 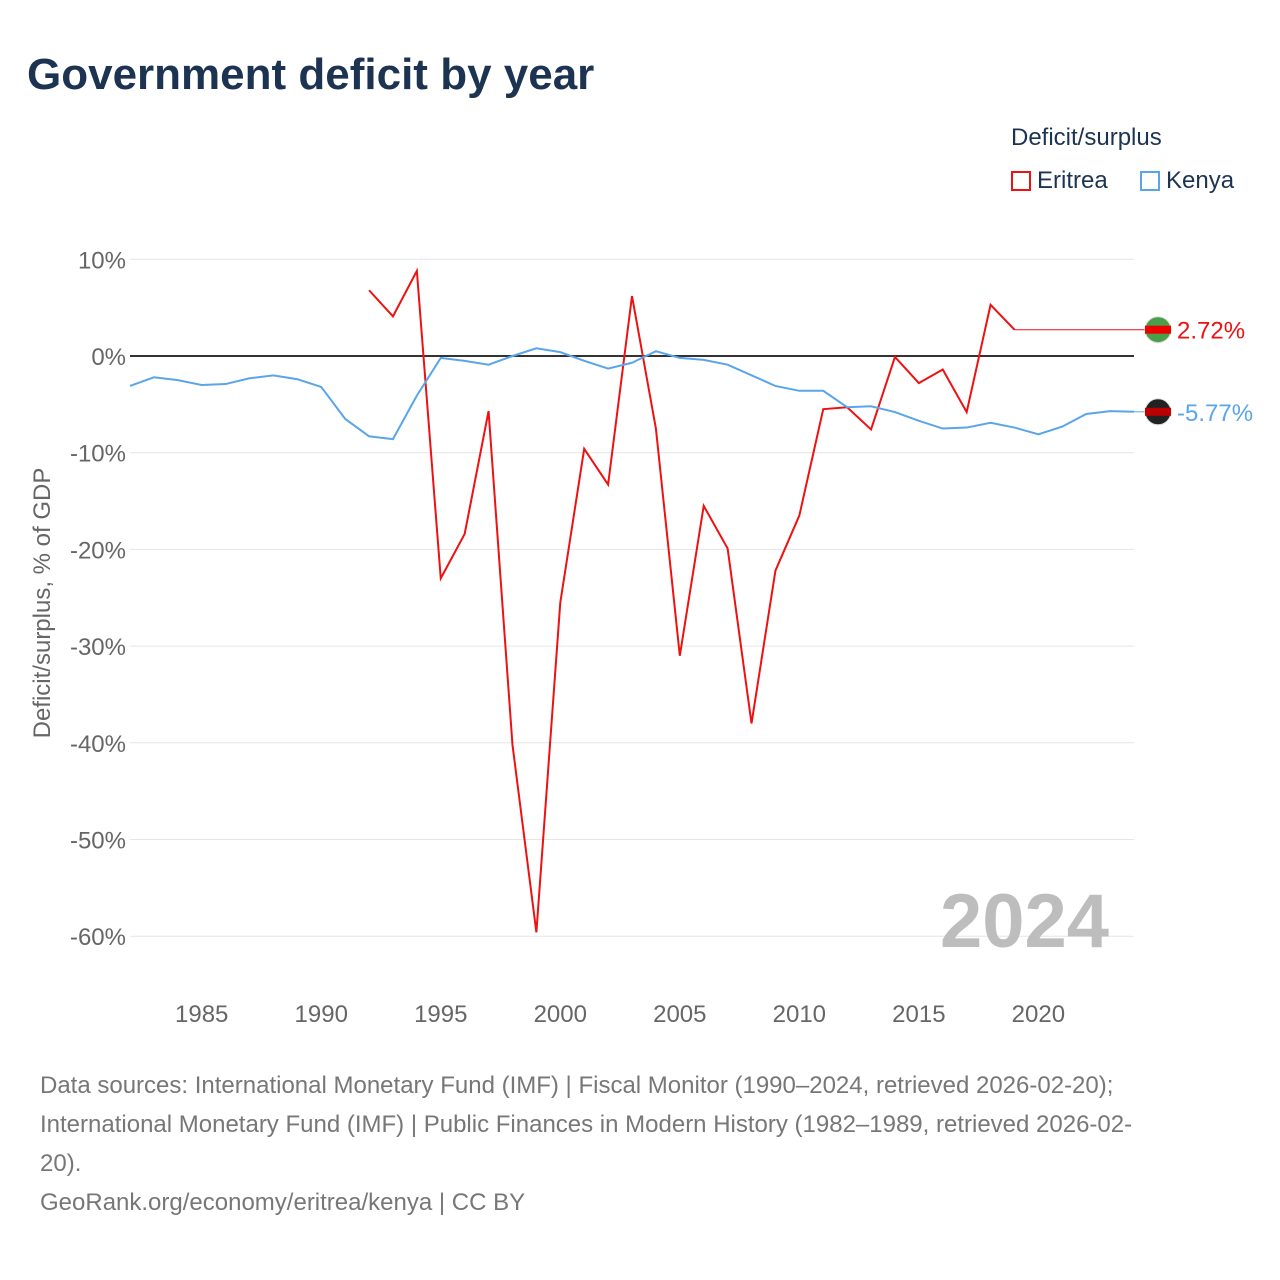 What do you see at coordinates (632, 394) in the screenshot?
I see `series-line-kenya` at bounding box center [632, 394].